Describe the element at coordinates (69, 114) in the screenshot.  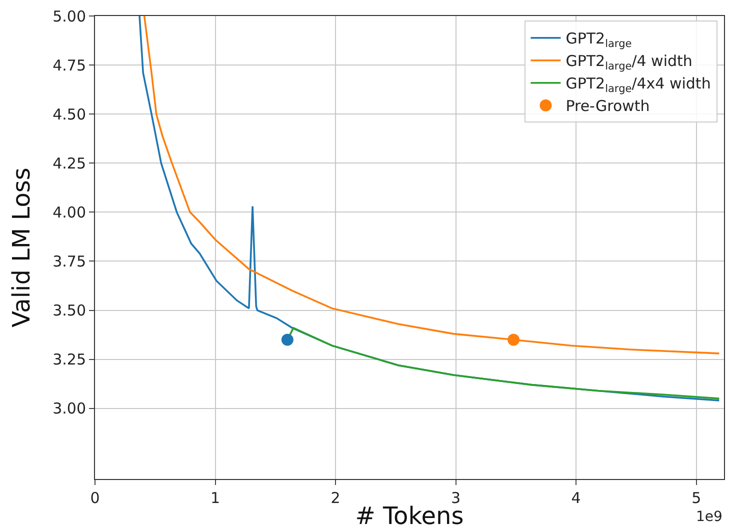
I see `y-tick-label: 4.50` at that location.